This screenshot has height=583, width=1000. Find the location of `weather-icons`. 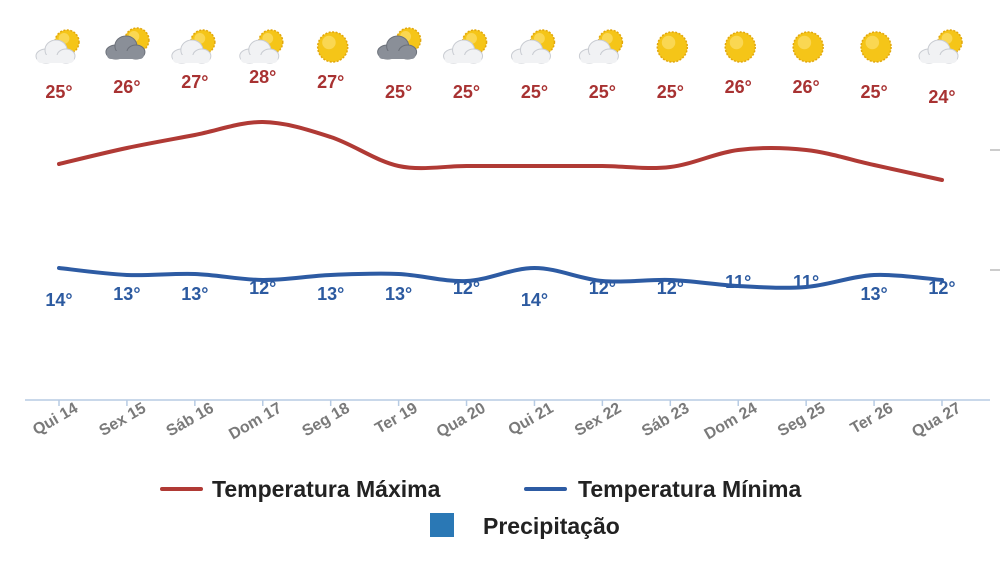

weather-icons is located at coordinates (499, 45).